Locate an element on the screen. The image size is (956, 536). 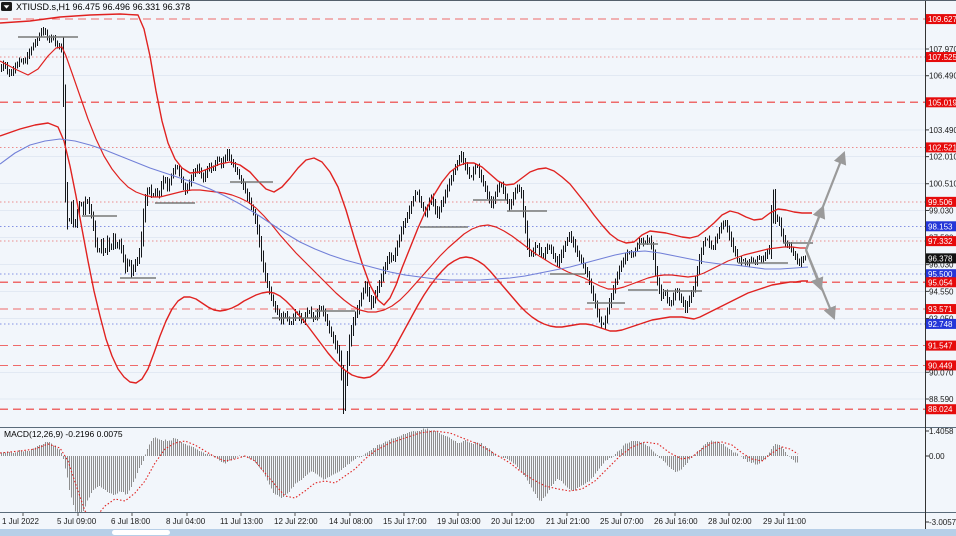
price-level-badge-label: 93.571 is located at coordinates (940, 309).